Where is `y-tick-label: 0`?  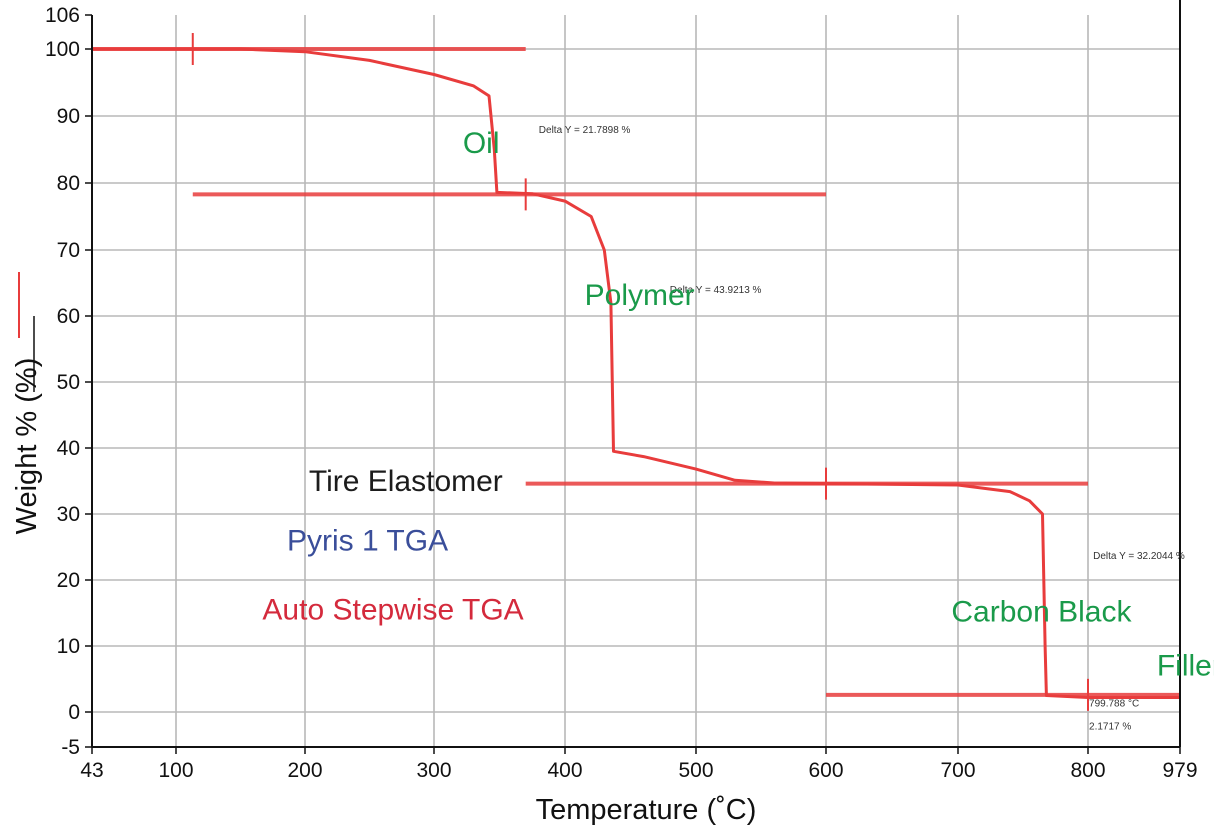
y-tick-label: 0 is located at coordinates (74, 712).